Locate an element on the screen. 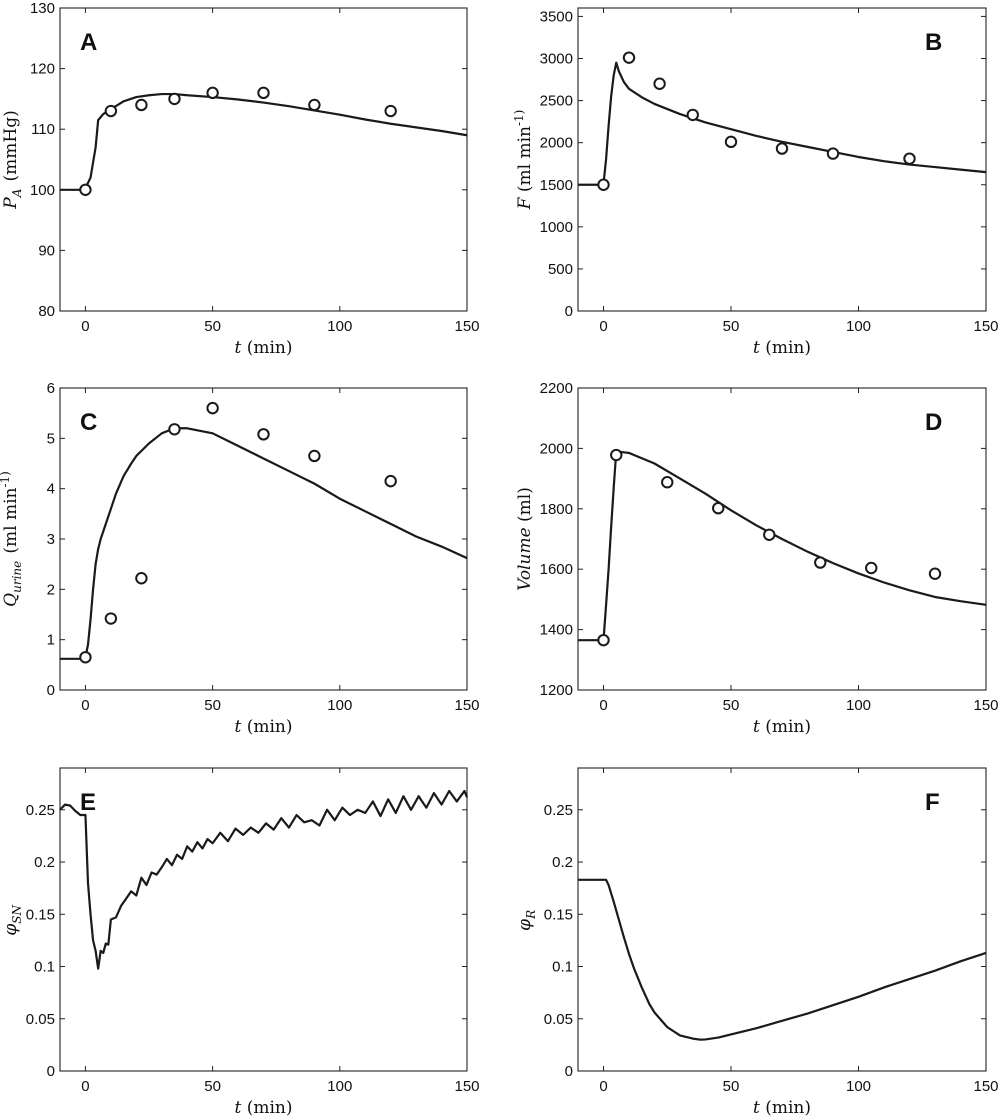  y-tick-label: 3500 is located at coordinates (556, 16).